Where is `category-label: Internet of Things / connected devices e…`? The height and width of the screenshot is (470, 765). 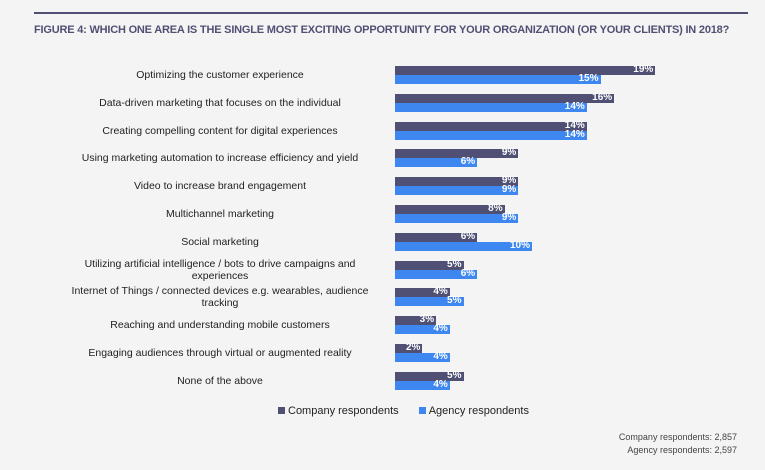
category-label: Internet of Things / connected devices e… is located at coordinates (220, 297).